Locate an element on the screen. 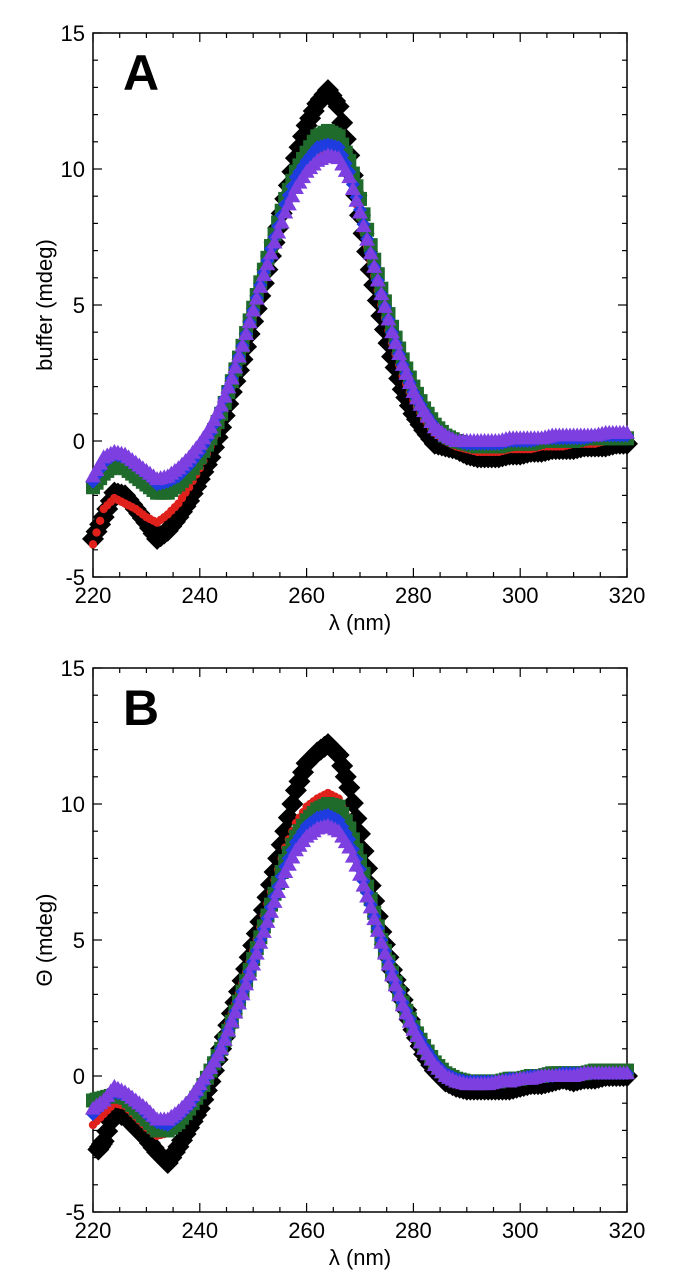 The width and height of the screenshot is (690, 1288). x-tick-label: 300 is located at coordinates (520, 1230).